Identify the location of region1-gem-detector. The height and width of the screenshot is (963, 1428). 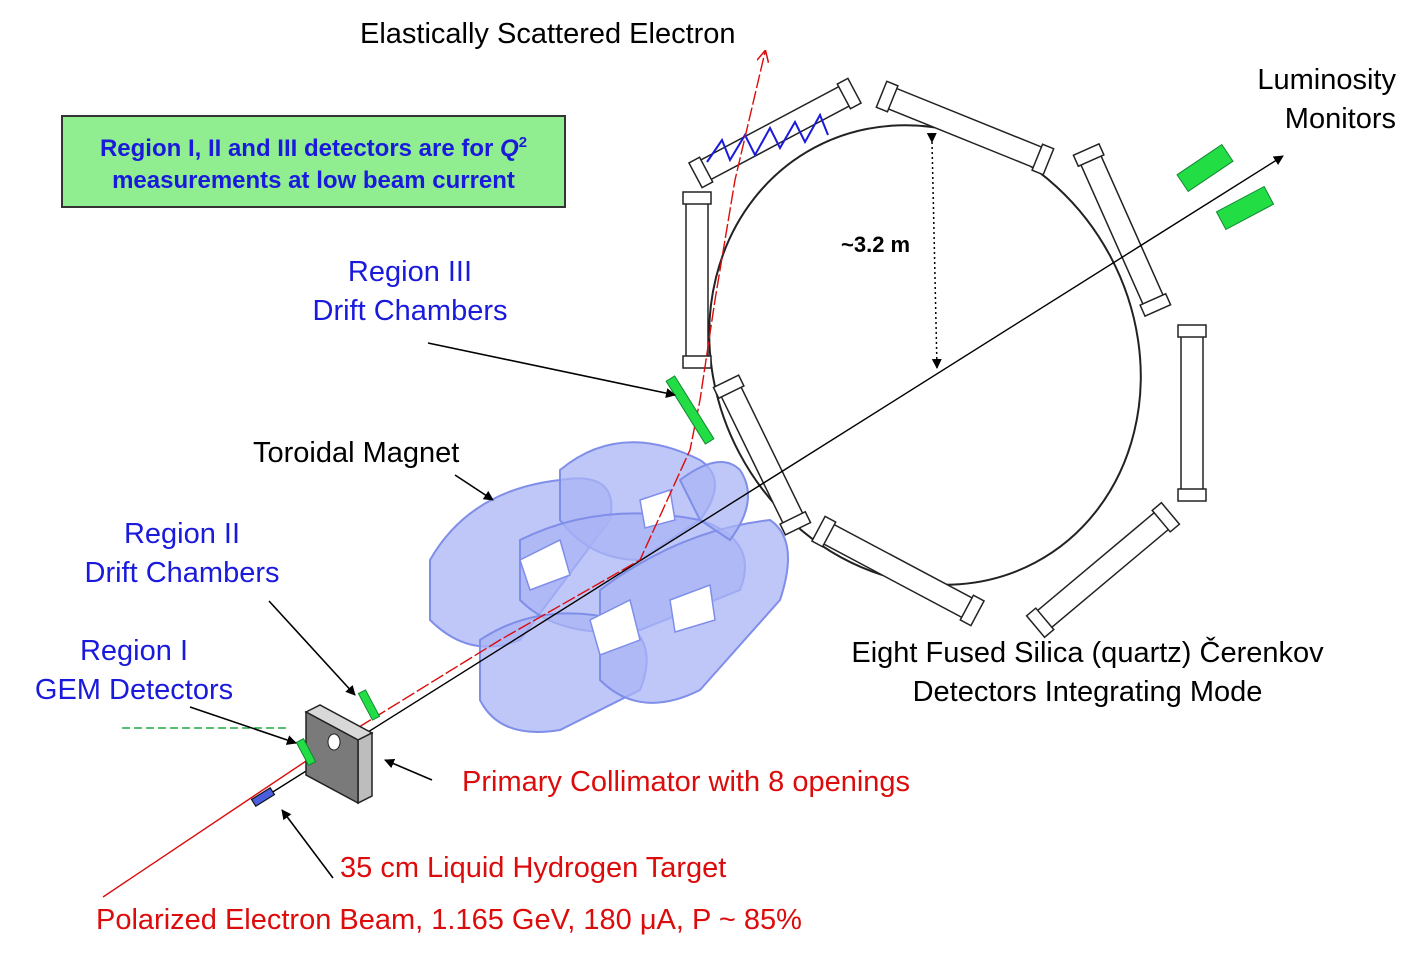
(306, 752).